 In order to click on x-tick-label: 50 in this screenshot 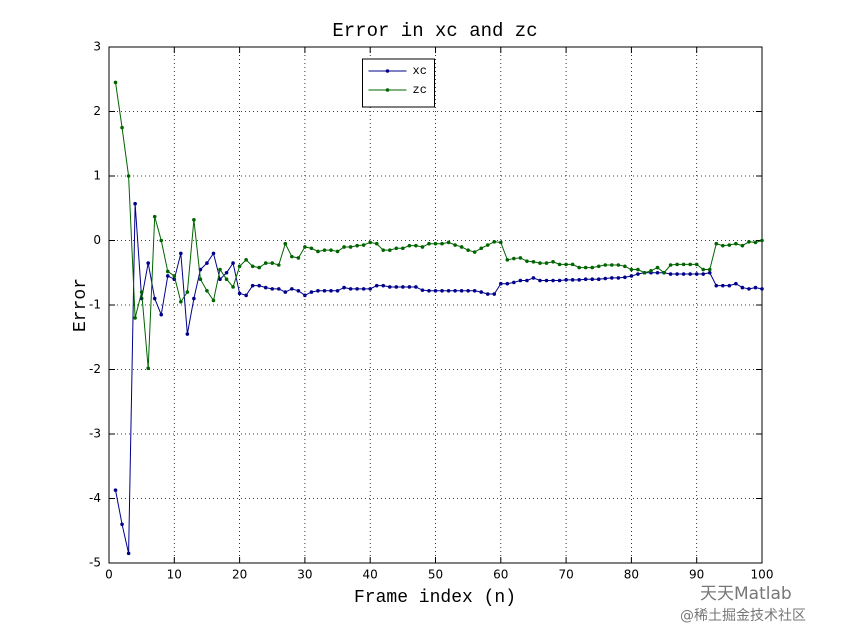, I will do `click(435, 575)`.